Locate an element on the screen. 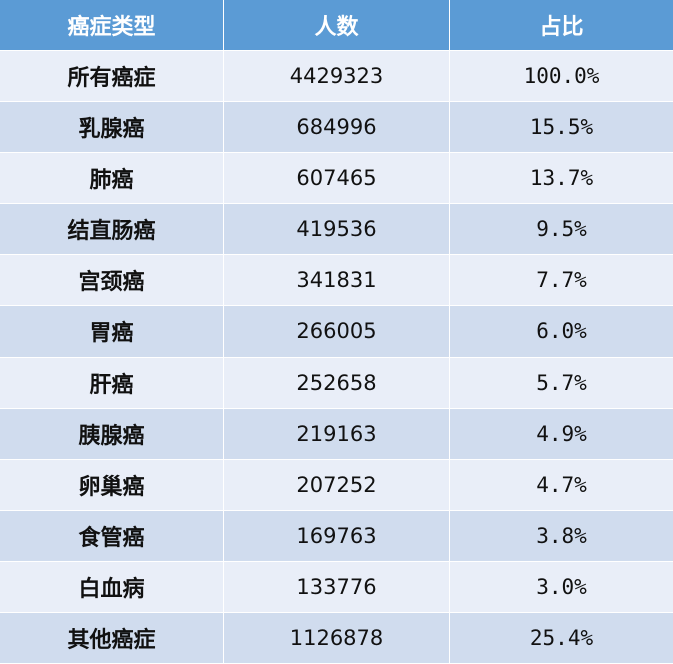  cell-share: 100.0% is located at coordinates (561, 77).